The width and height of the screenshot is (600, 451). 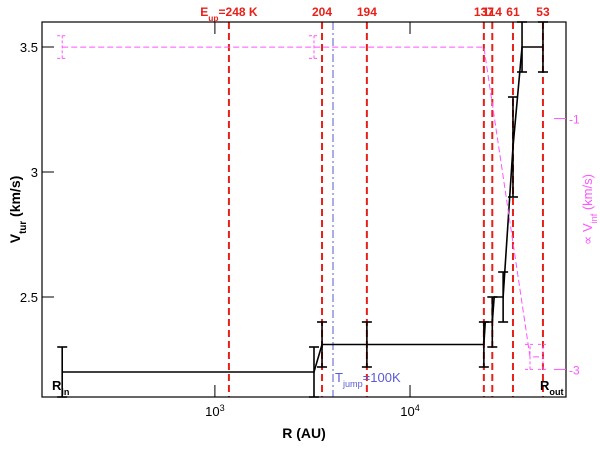 I want to click on energy-label-part: 204, so click(x=322, y=12).